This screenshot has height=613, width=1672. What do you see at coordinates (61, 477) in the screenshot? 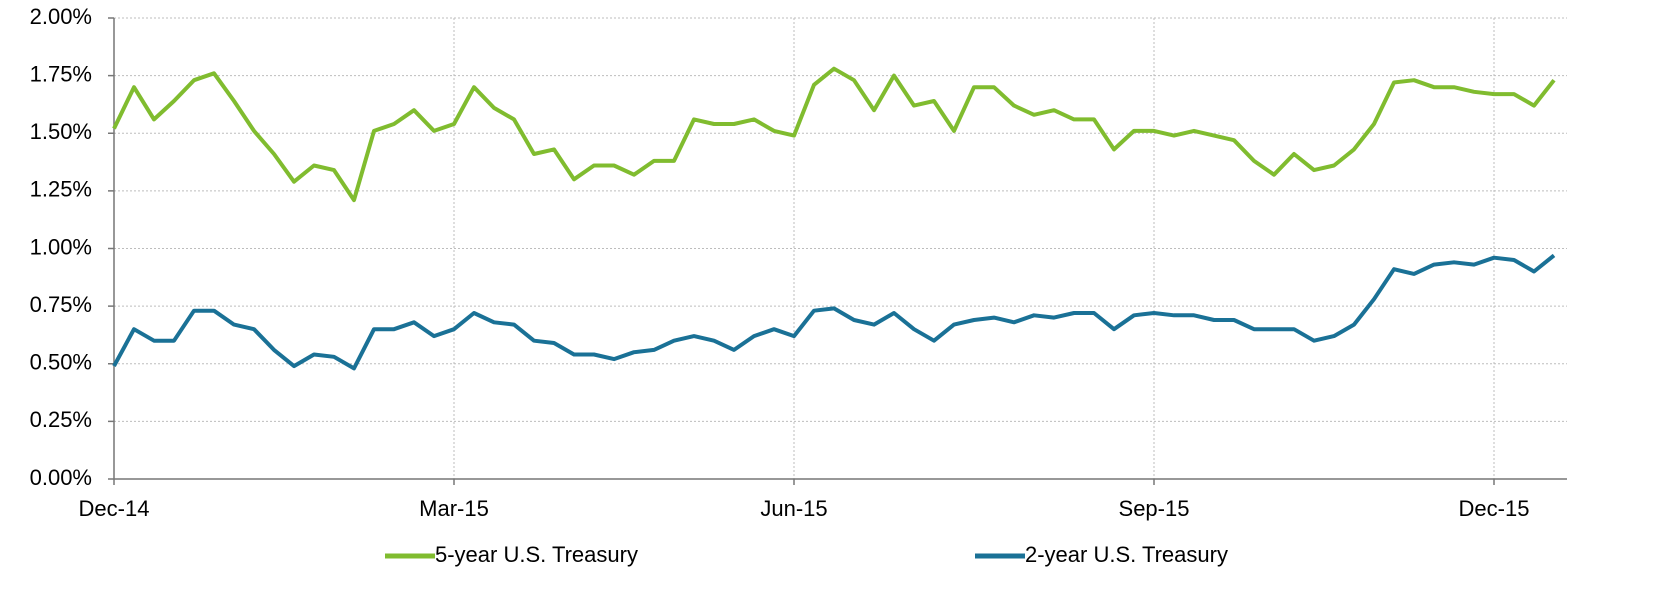
I see `y-tick-label: 0.00%` at bounding box center [61, 477].